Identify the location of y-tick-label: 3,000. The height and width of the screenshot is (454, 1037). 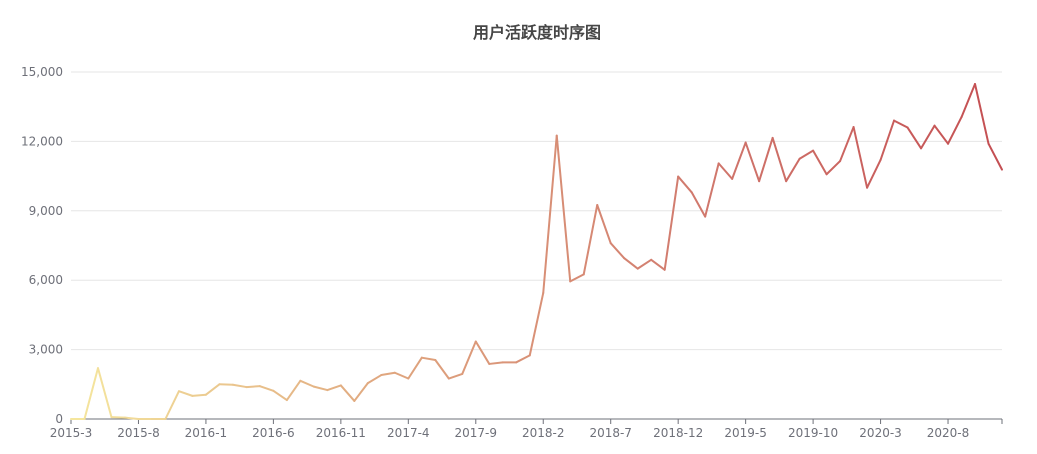
(46, 350).